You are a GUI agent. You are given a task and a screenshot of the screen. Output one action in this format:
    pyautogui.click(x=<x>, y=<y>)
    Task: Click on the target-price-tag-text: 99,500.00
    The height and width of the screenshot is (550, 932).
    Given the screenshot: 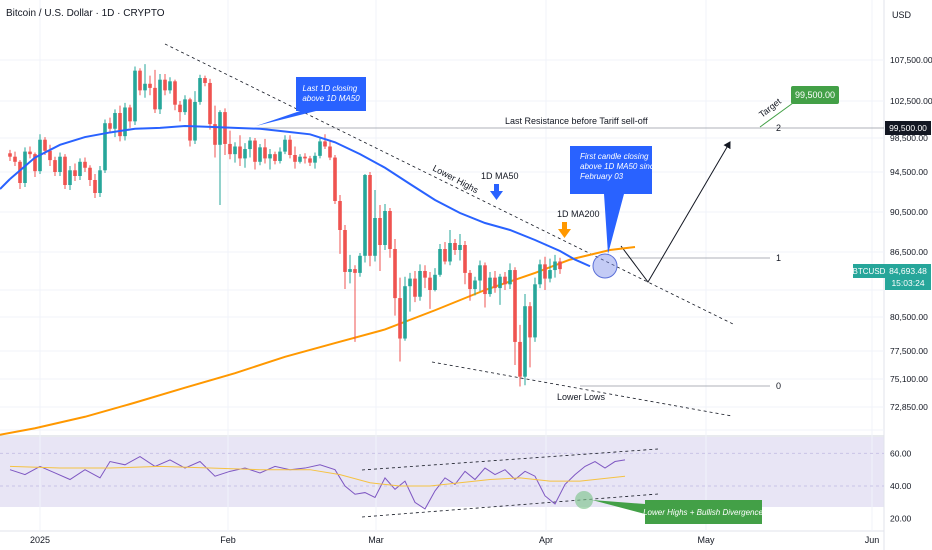 What is the action you would take?
    pyautogui.click(x=908, y=128)
    